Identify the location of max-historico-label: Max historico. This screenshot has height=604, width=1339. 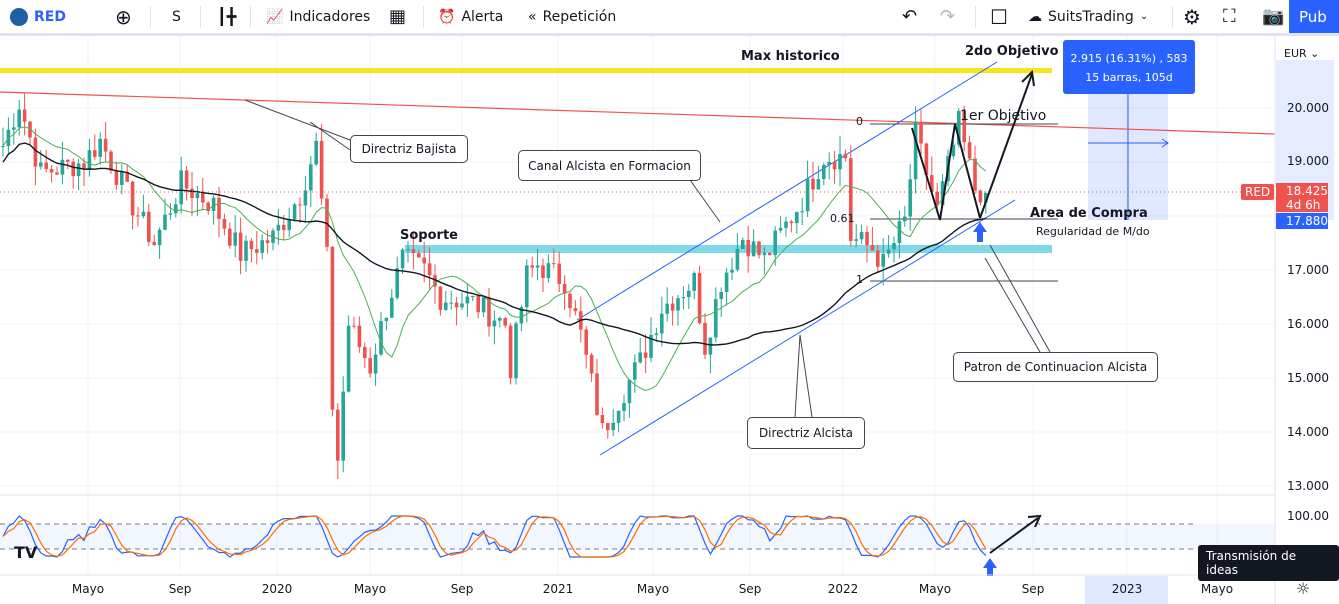
(790, 56).